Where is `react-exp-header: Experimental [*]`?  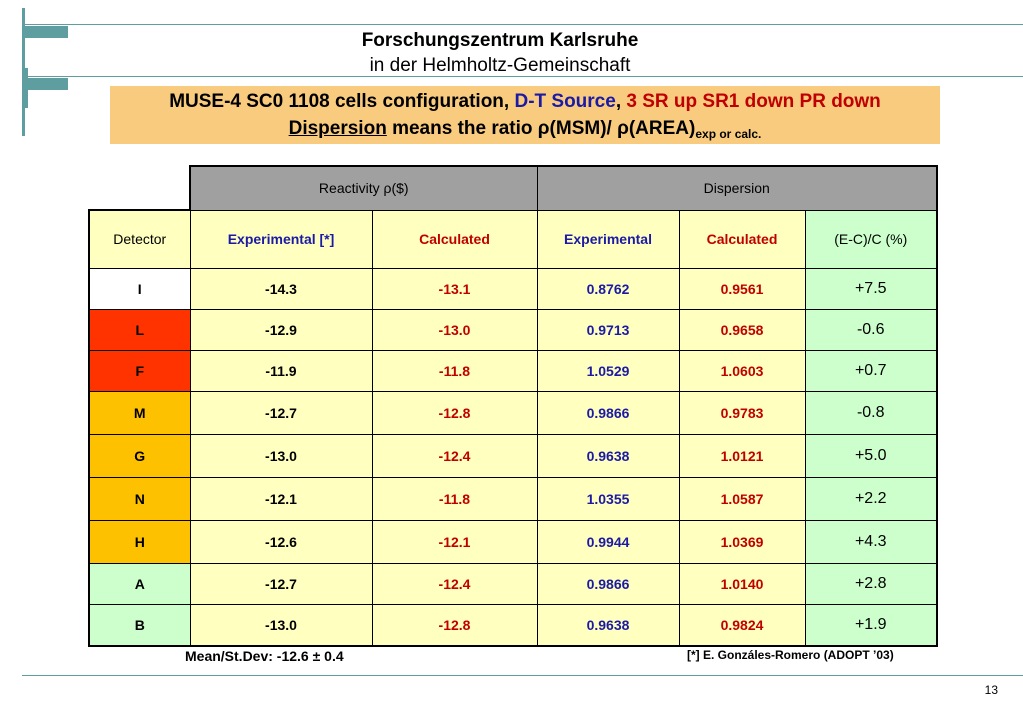 react-exp-header: Experimental [*] is located at coordinates (281, 239).